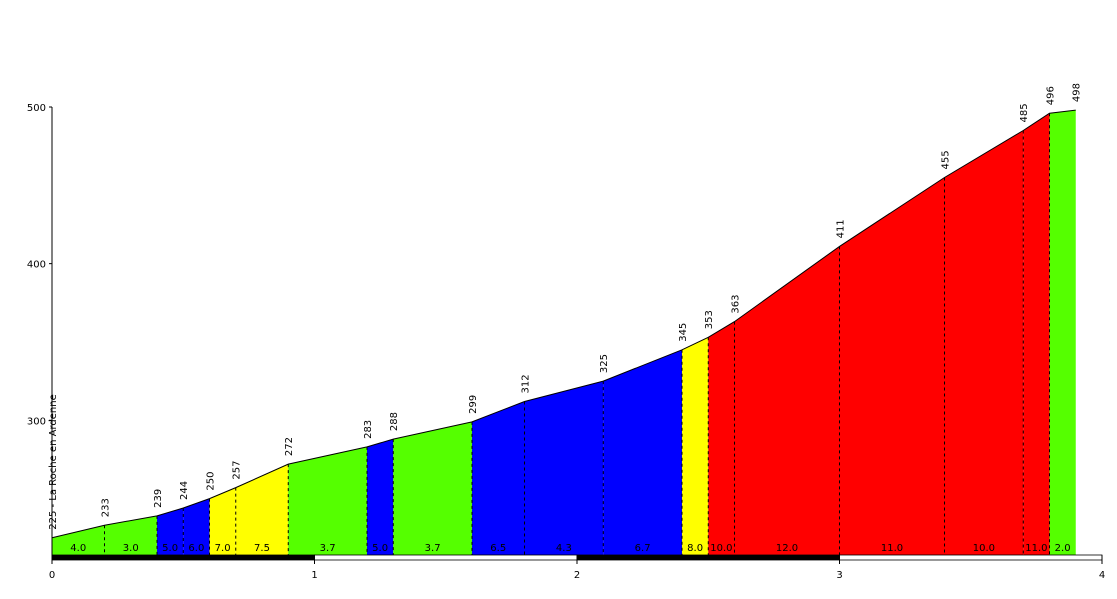 Image resolution: width=1117 pixels, height=599 pixels. What do you see at coordinates (564, 548) in the screenshot?
I see `grade-label: 4.3` at bounding box center [564, 548].